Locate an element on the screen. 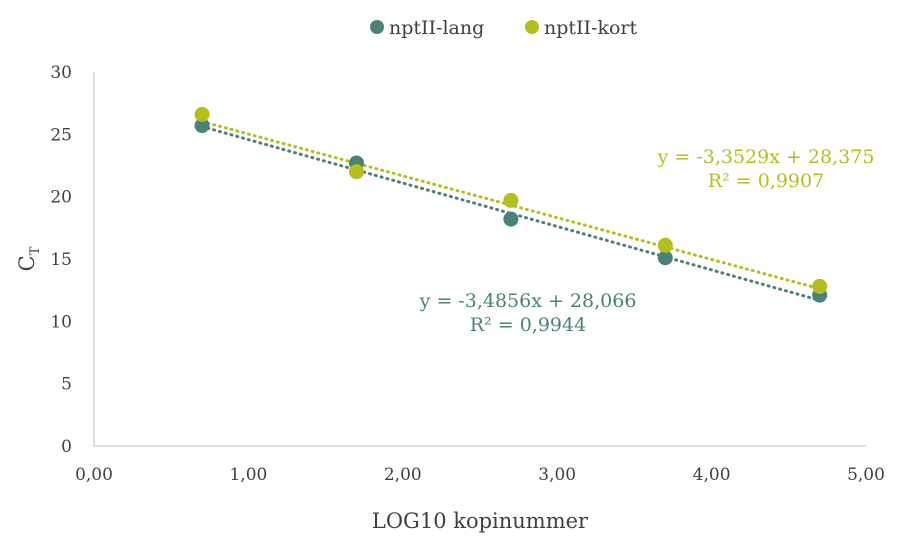  x-tick-label: 0,00 is located at coordinates (94, 475).